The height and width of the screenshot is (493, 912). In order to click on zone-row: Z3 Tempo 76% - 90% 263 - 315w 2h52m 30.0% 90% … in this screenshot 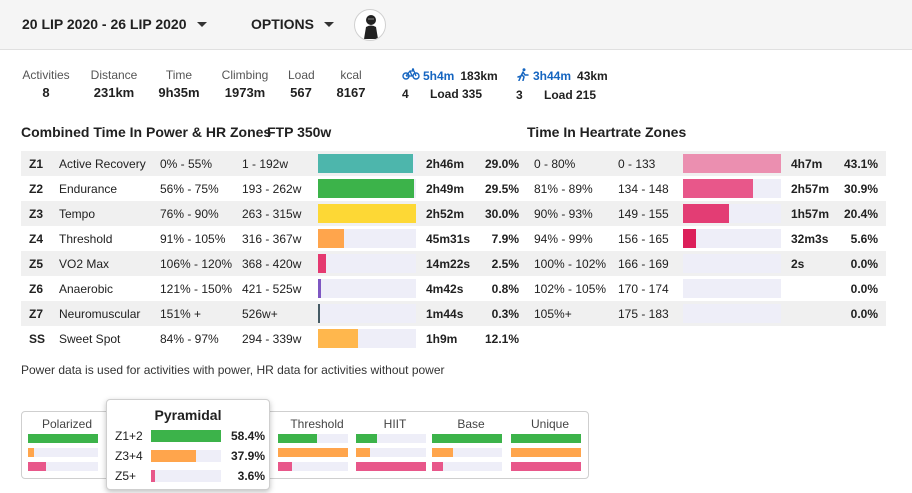, I will do `click(453, 213)`.